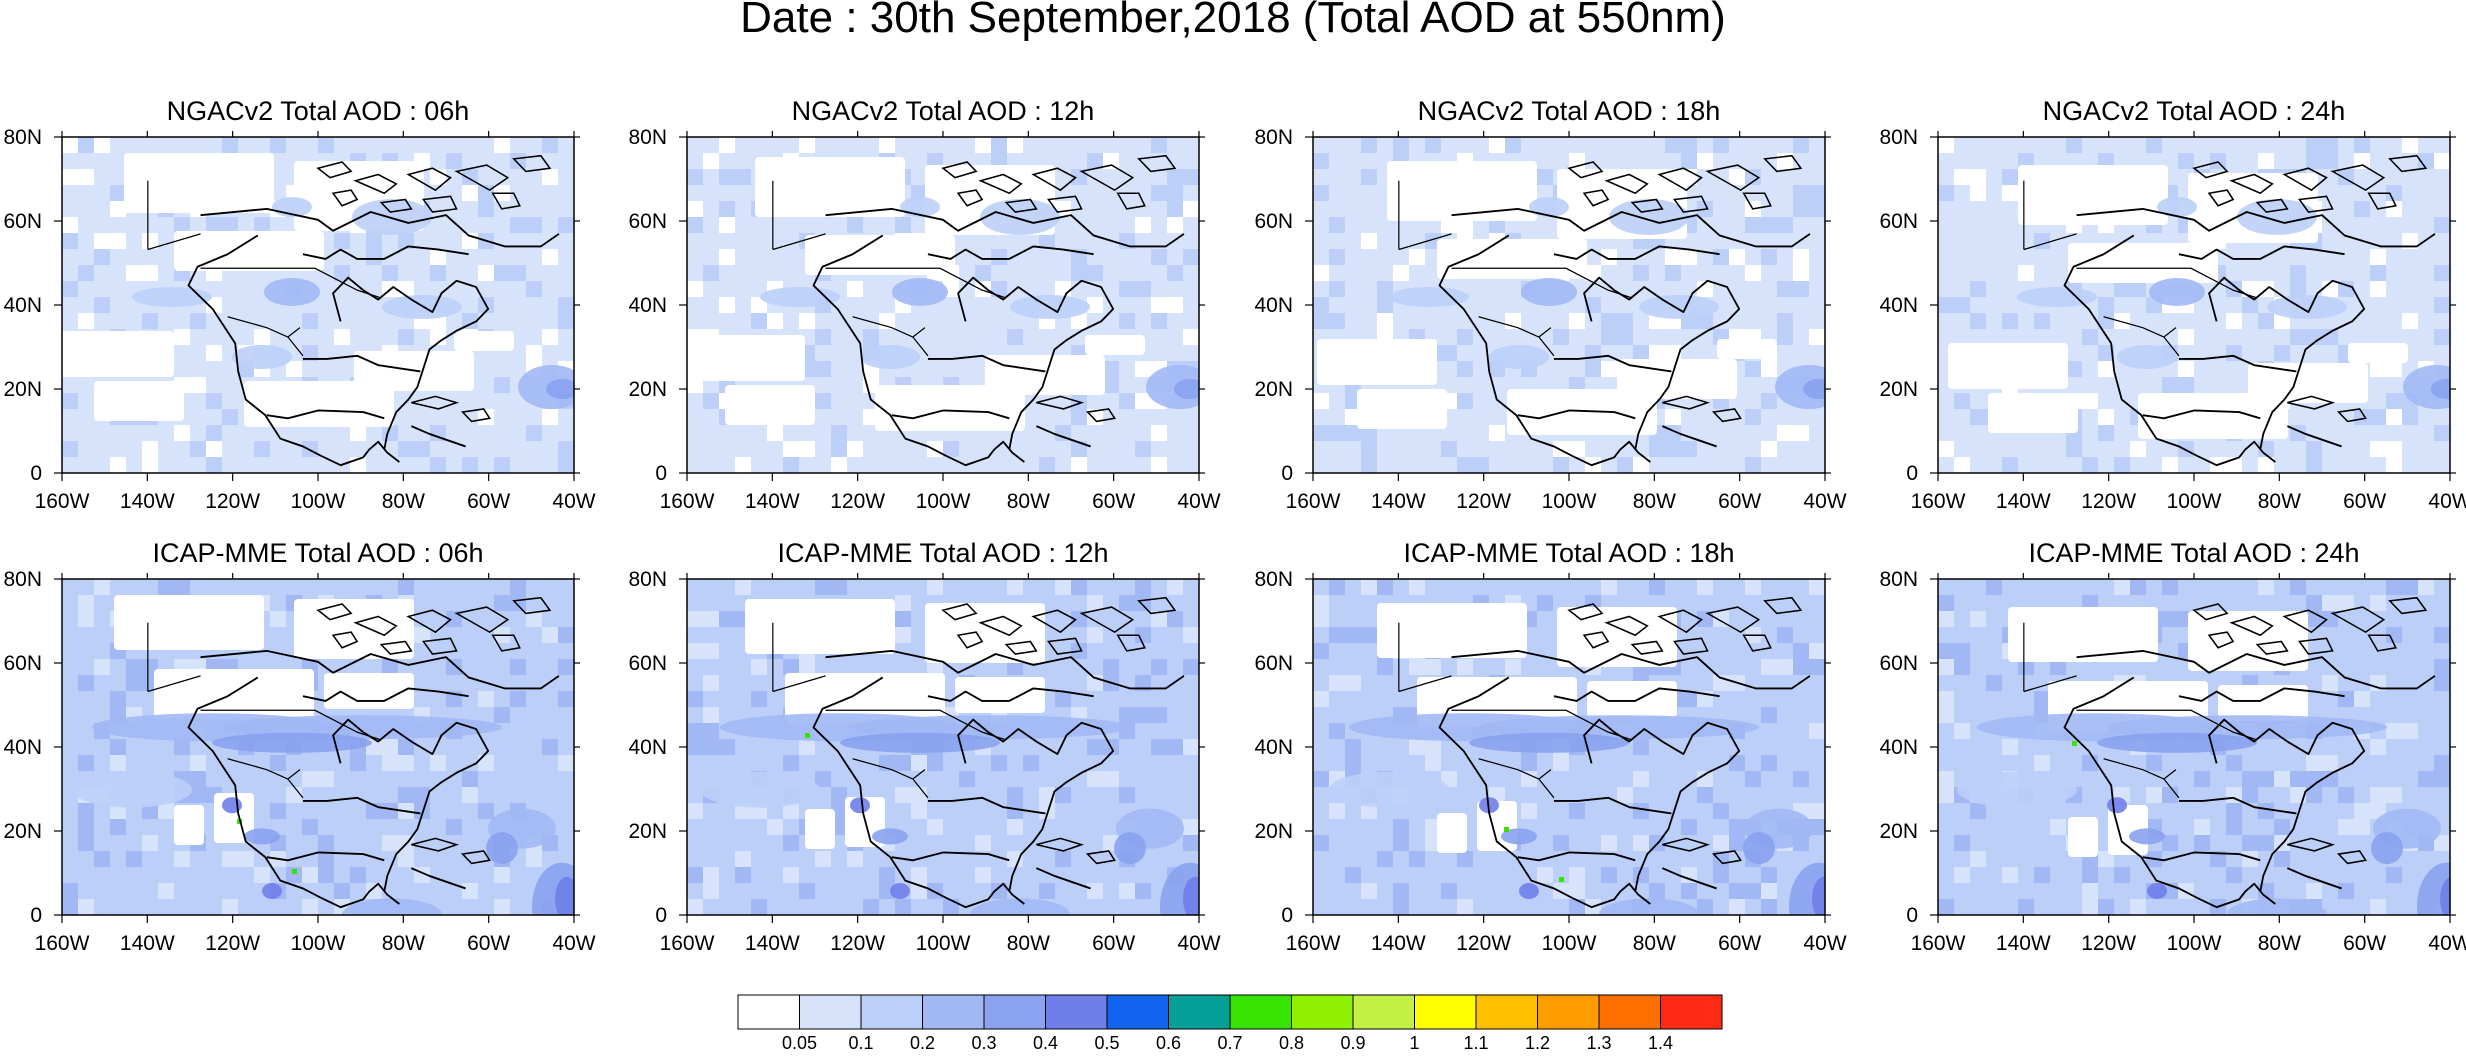  Describe the element at coordinates (1045, 1043) in the screenshot. I see `colorbar-label: 0.4` at that location.